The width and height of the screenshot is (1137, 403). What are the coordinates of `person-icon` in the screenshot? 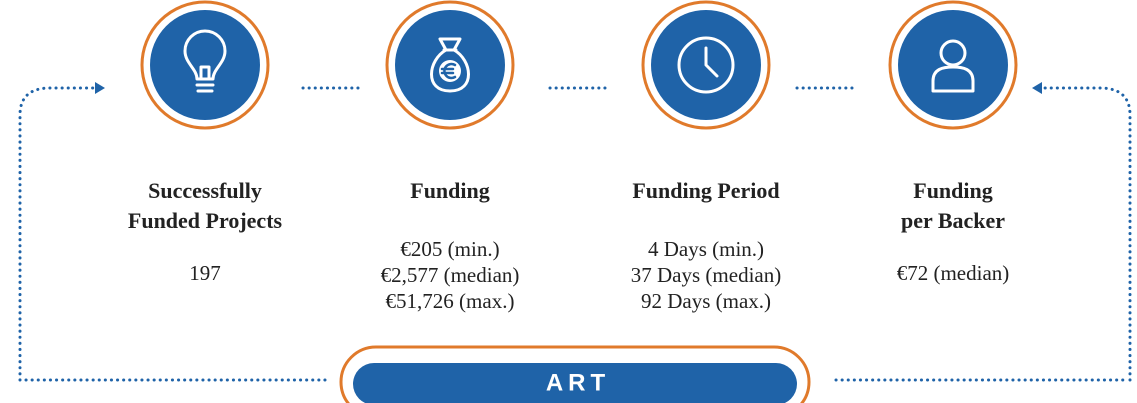 It's located at (953, 66).